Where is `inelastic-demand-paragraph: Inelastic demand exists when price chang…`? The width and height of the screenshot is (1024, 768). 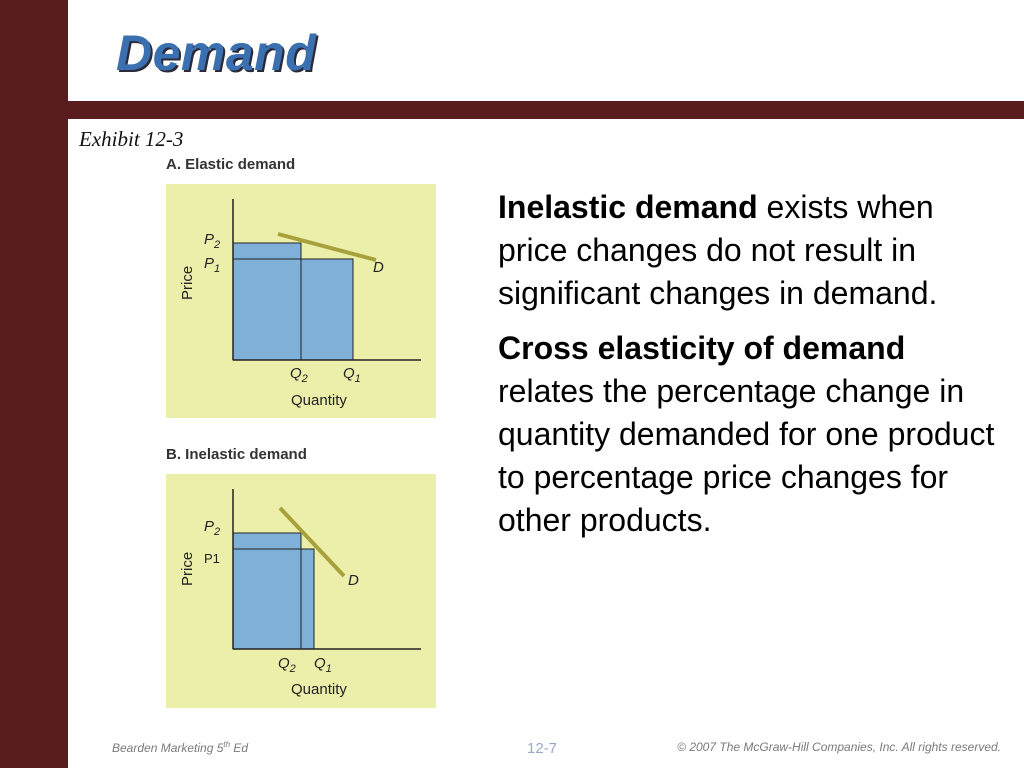 inelastic-demand-paragraph: Inelastic demand exists when price chang… is located at coordinates (748, 250).